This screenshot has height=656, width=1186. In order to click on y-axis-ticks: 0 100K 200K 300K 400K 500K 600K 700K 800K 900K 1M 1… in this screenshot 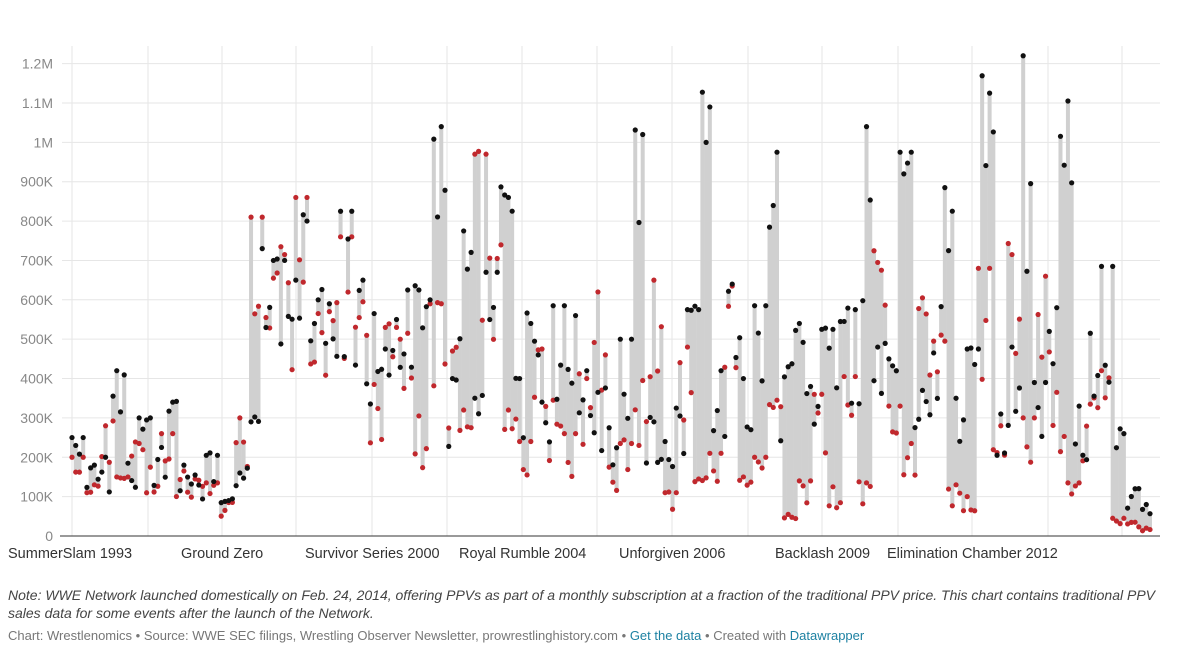, I will do `click(36, 300)`.